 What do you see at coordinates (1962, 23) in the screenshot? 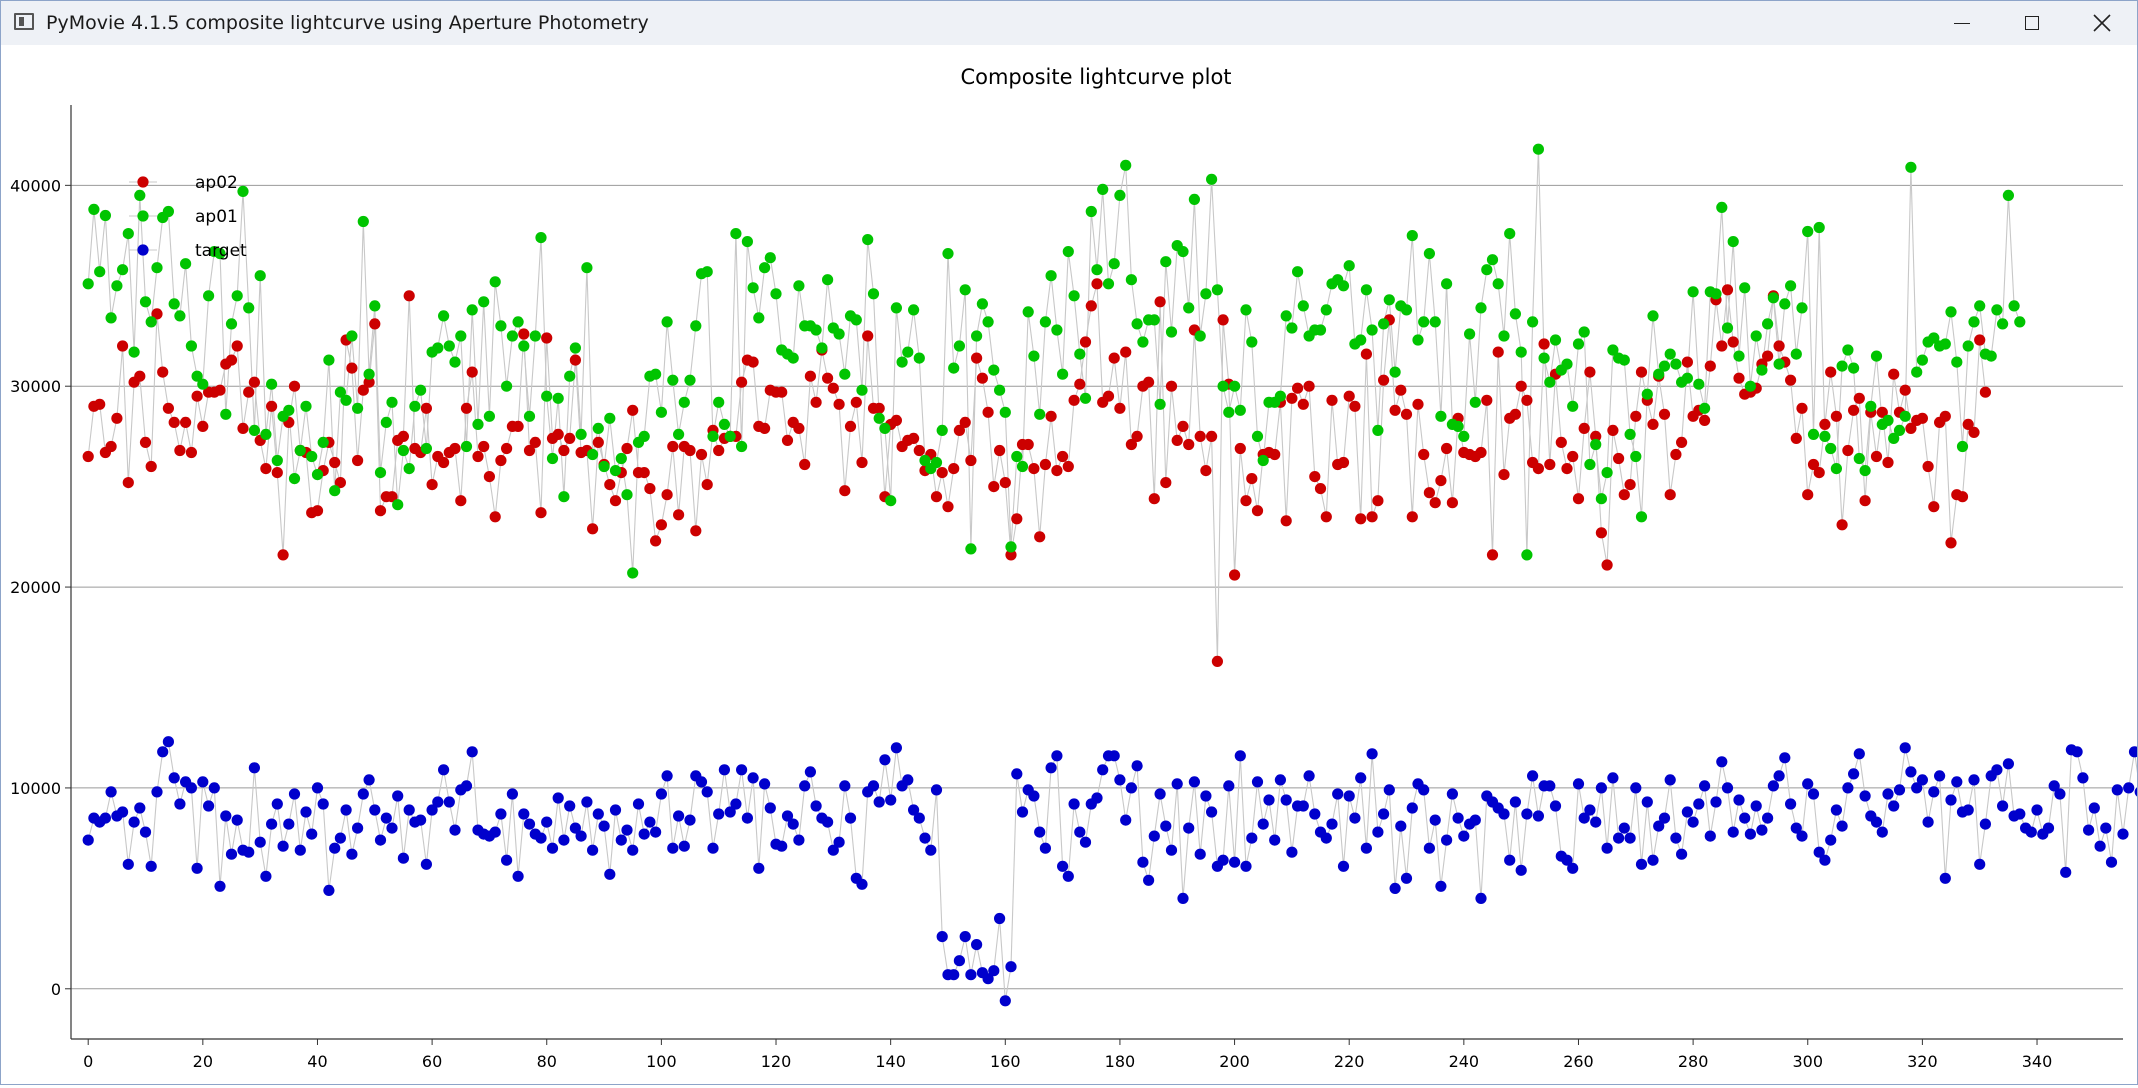
I see `minimize-button` at bounding box center [1962, 23].